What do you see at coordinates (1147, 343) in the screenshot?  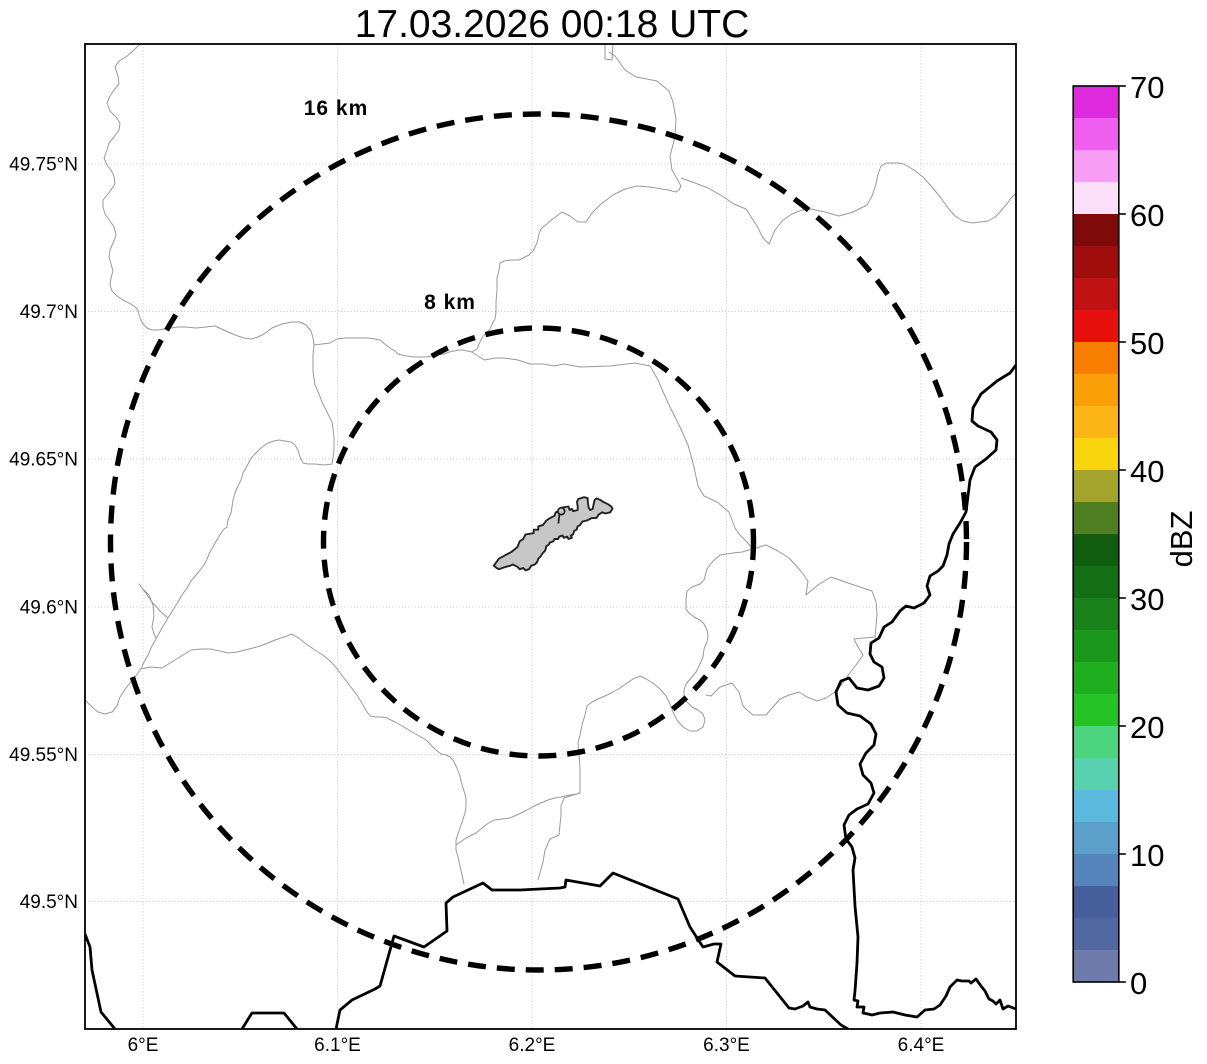 I see `svg-text: 50` at bounding box center [1147, 343].